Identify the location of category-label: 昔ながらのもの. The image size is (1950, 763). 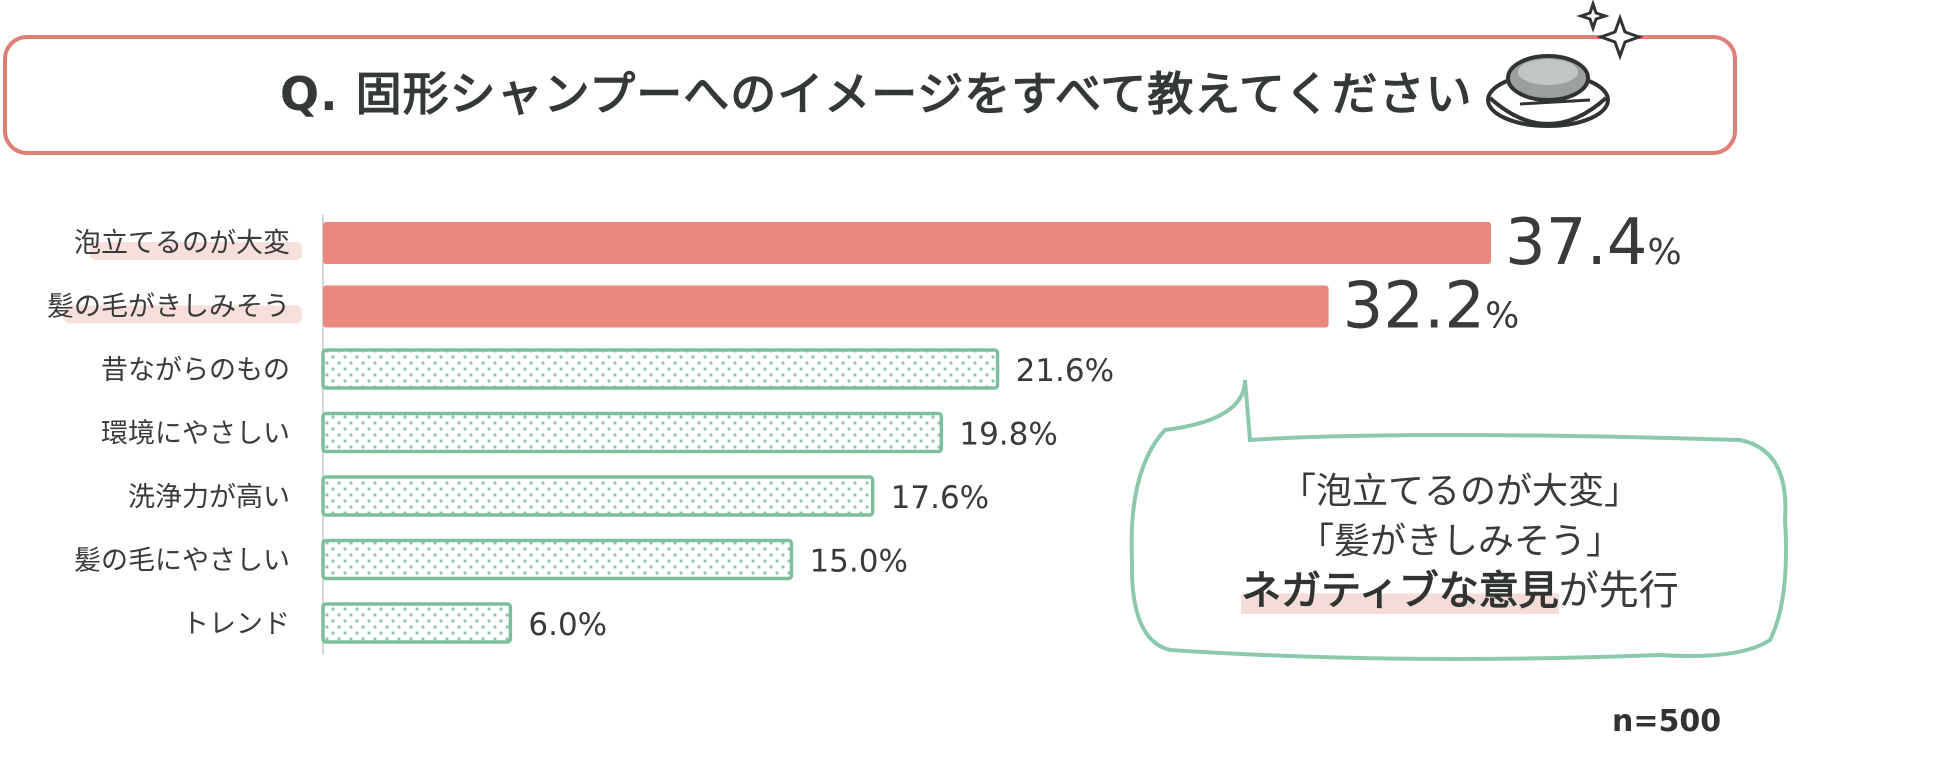
(195, 370).